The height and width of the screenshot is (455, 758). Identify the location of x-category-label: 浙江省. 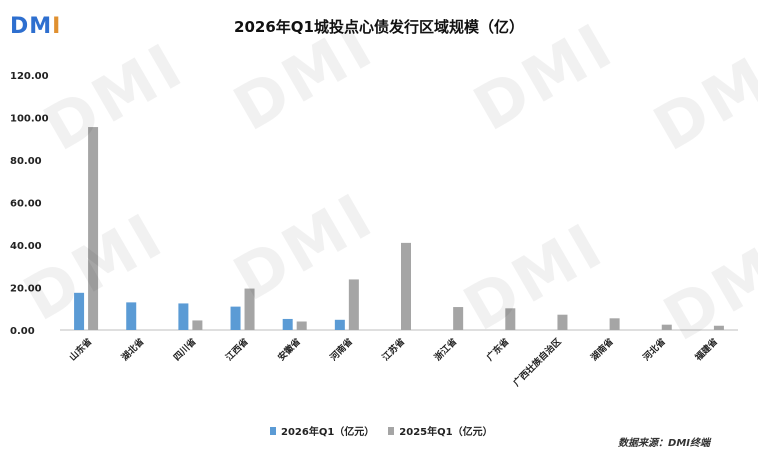
(446, 350).